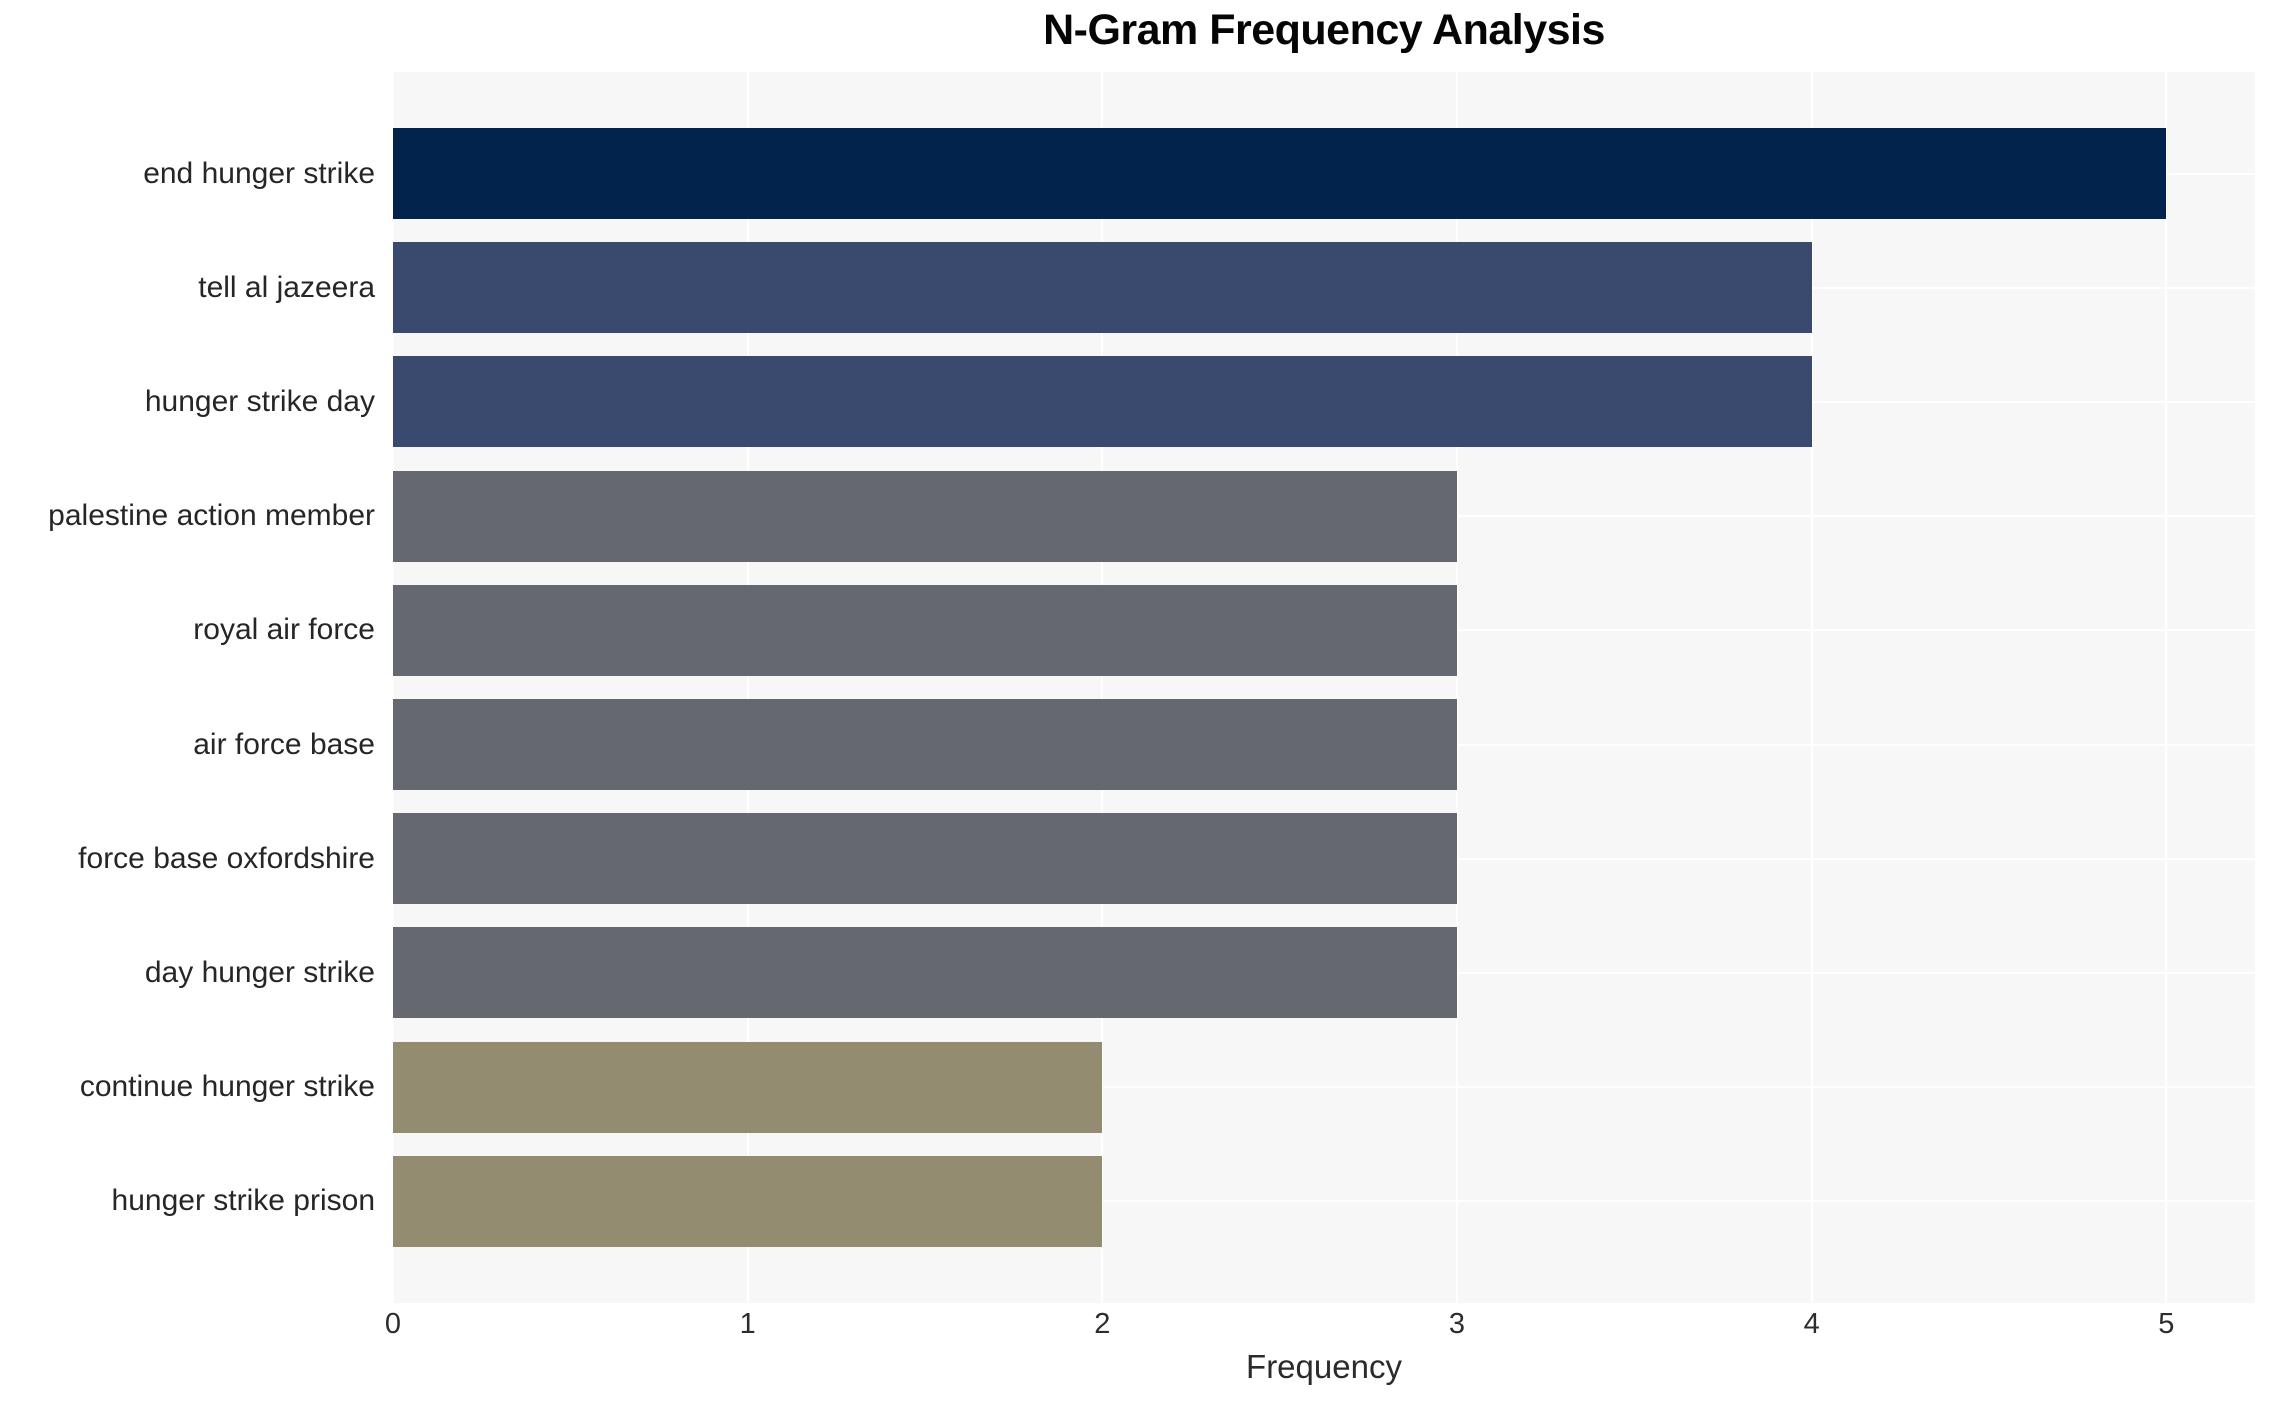 The width and height of the screenshot is (2273, 1402). I want to click on x-axis: 0 1 2 3 4 5, so click(1320, 1326).